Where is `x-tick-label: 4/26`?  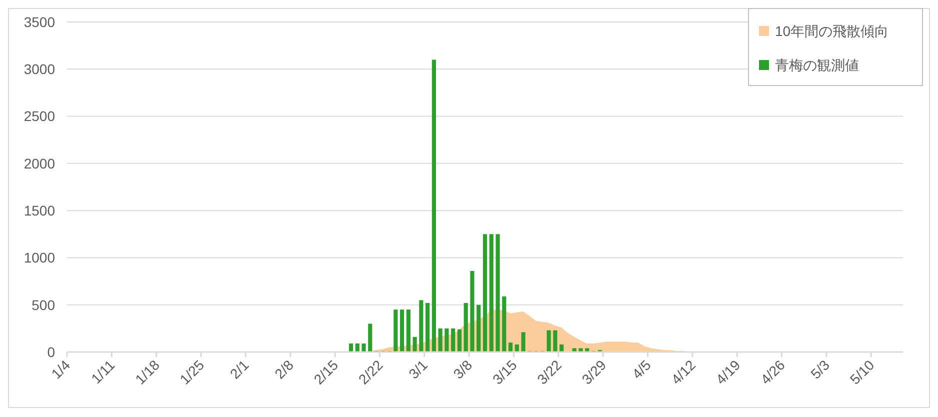 x-tick-label: 4/26 is located at coordinates (772, 372).